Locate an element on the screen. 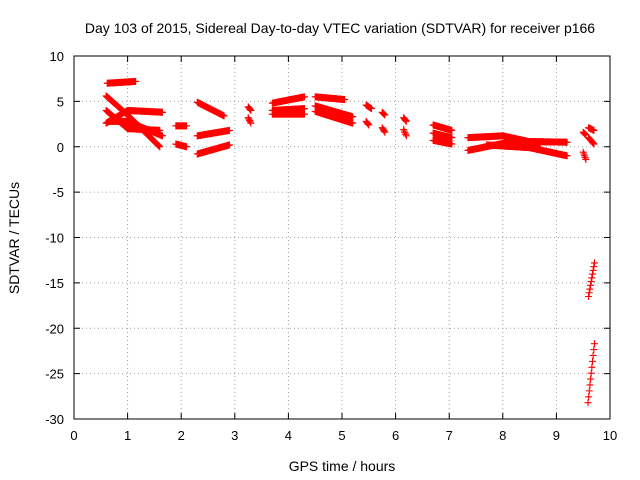  x-tick-label: 10 is located at coordinates (610, 435).